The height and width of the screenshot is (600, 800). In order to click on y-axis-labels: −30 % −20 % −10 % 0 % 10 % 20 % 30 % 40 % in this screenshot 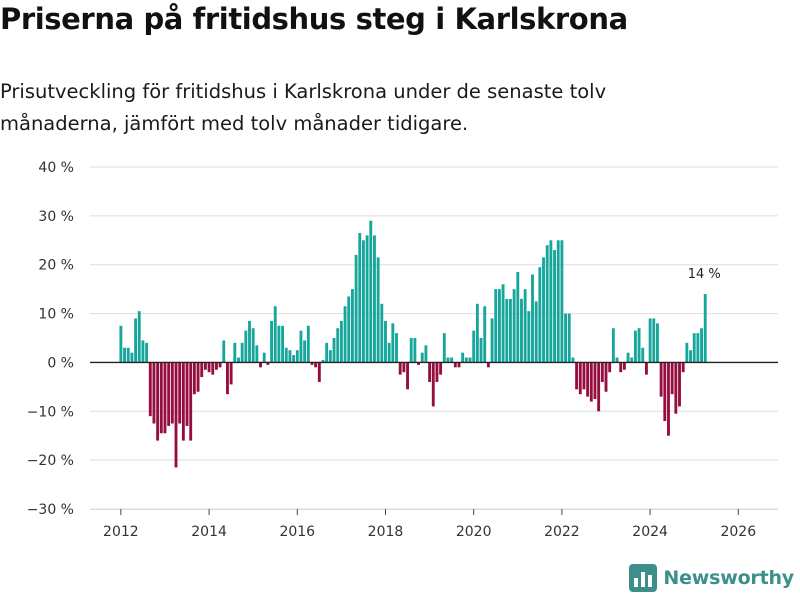, I will do `click(50, 339)`.